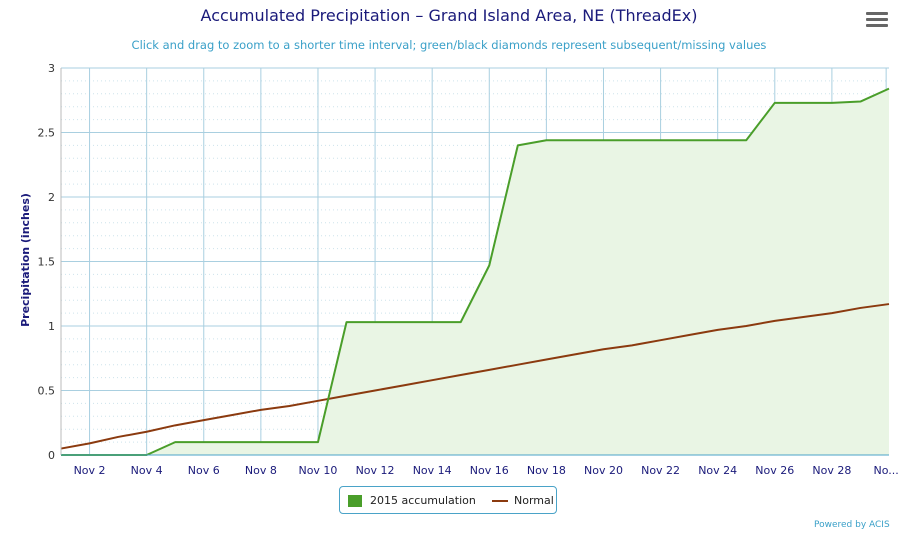 This screenshot has height=535, width=898. What do you see at coordinates (500, 501) in the screenshot?
I see `legend-swatch-normal` at bounding box center [500, 501].